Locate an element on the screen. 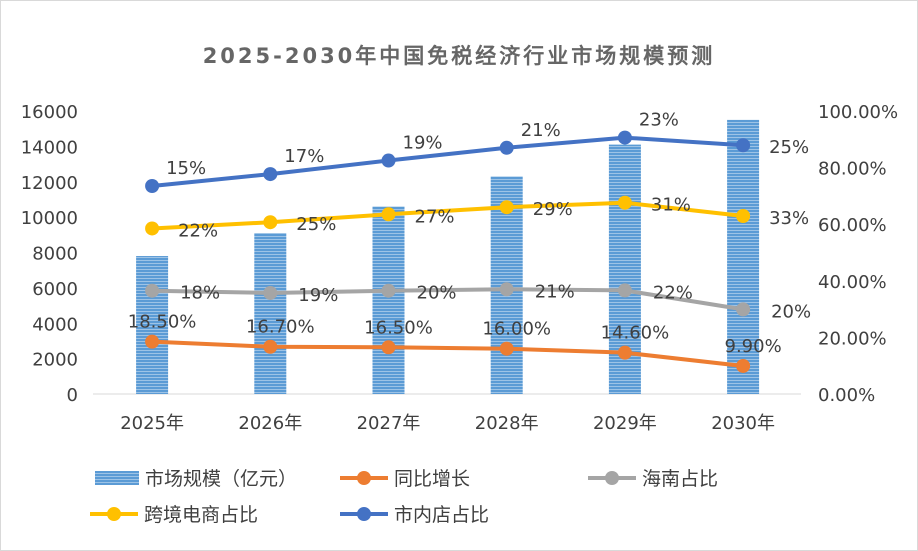 This screenshot has width=918, height=551. right-tick-label: 20.00% is located at coordinates (852, 338).